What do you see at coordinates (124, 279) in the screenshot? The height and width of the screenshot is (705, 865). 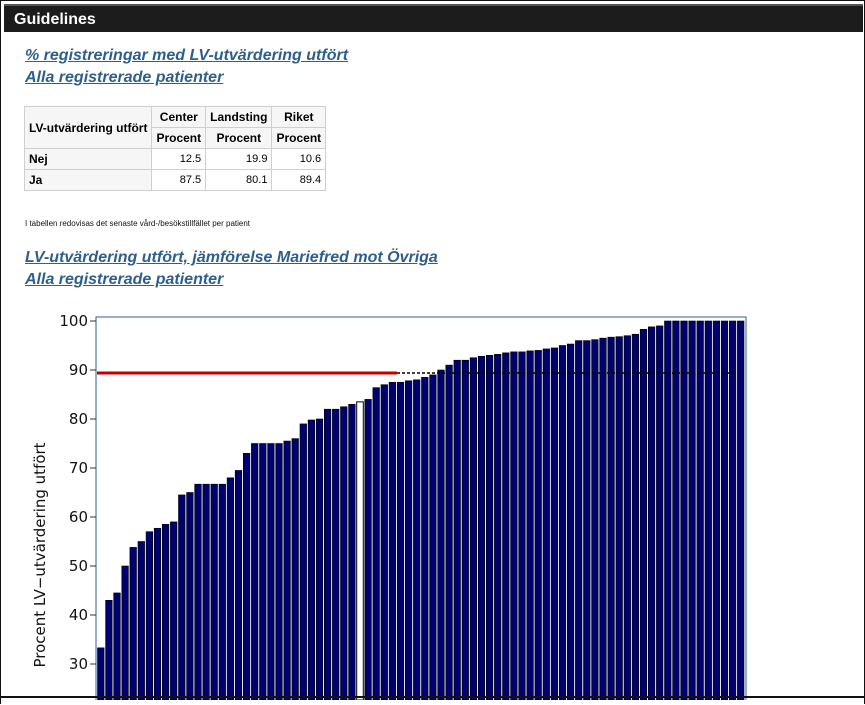 I see `link-all-patients-2: Alla registrerade patienter` at bounding box center [124, 279].